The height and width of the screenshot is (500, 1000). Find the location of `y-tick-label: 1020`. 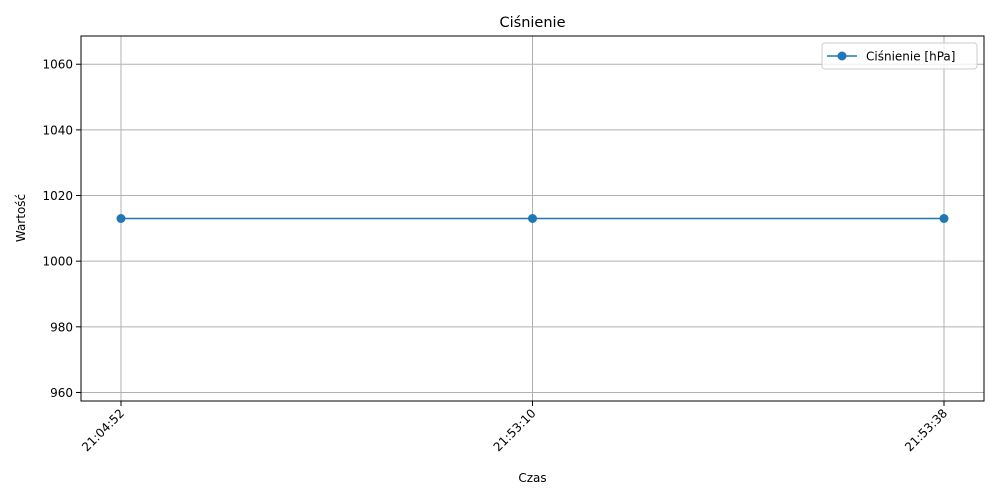

y-tick-label: 1020 is located at coordinates (57, 196).